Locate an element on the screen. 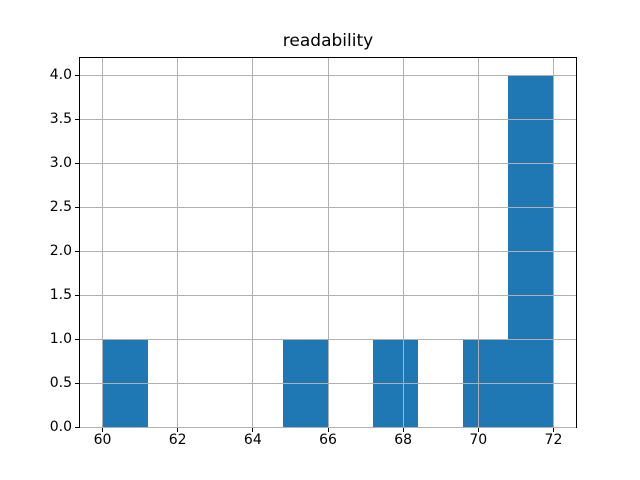  y-tick-label: 1.0 is located at coordinates (60, 339).